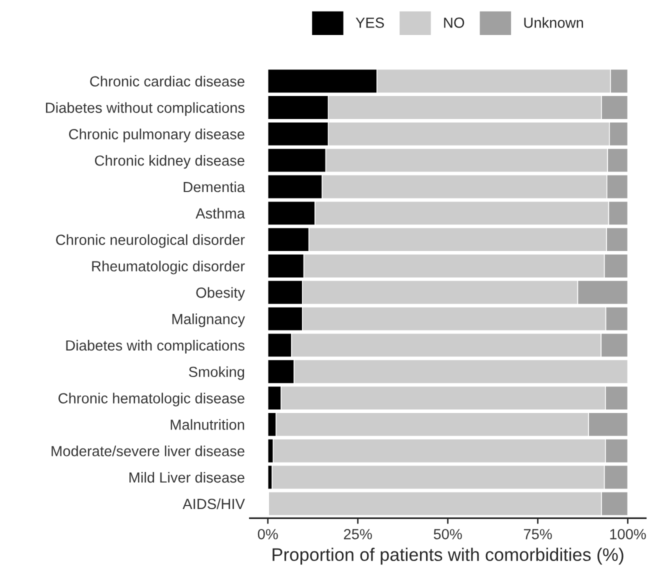  What do you see at coordinates (150, 241) in the screenshot?
I see `y-tick-label: Chronic neurological disorder` at bounding box center [150, 241].